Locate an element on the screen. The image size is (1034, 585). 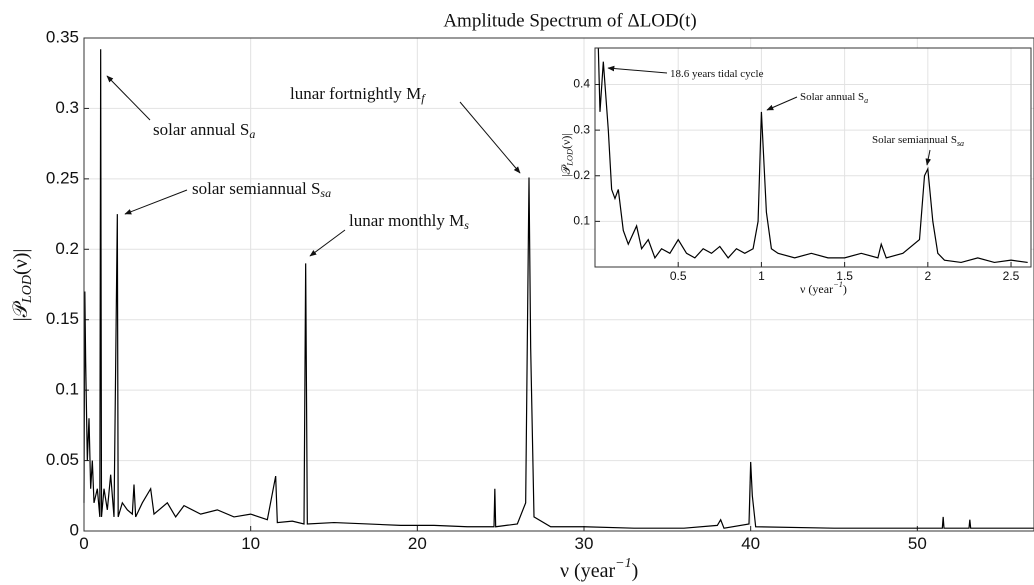
y-tick-label: 0.25 is located at coordinates (62, 177).